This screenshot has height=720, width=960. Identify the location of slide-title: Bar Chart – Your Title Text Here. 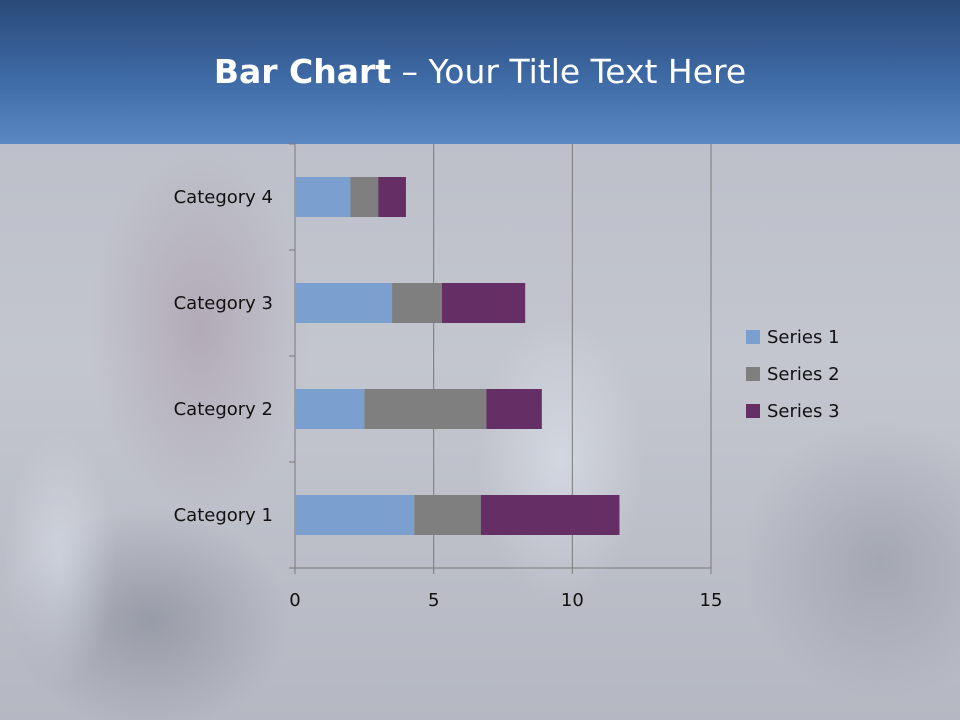
(480, 71).